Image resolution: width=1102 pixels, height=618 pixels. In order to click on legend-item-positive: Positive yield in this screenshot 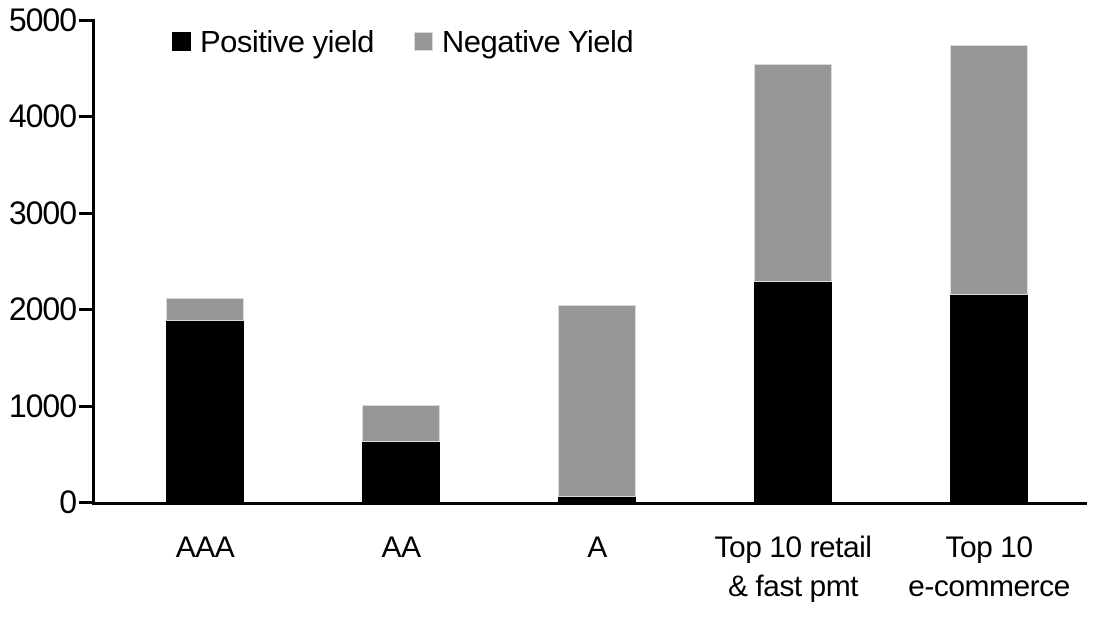, I will do `click(273, 41)`.